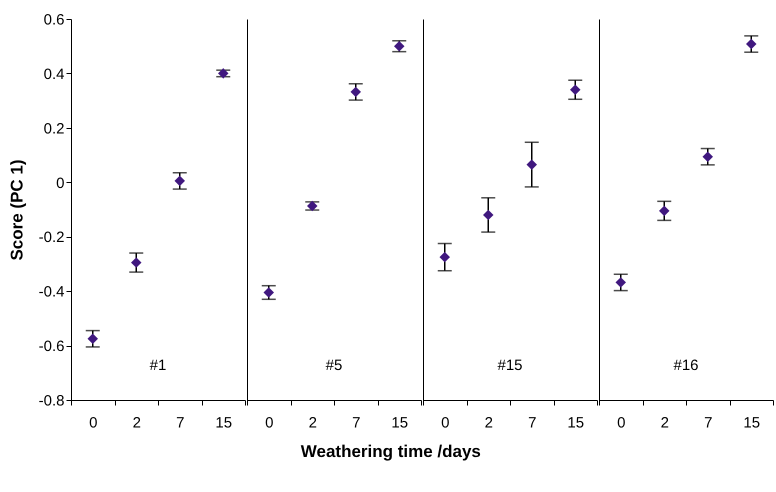 This screenshot has height=492, width=776. What do you see at coordinates (390, 451) in the screenshot?
I see `x-axis-title: Weathering time /days` at bounding box center [390, 451].